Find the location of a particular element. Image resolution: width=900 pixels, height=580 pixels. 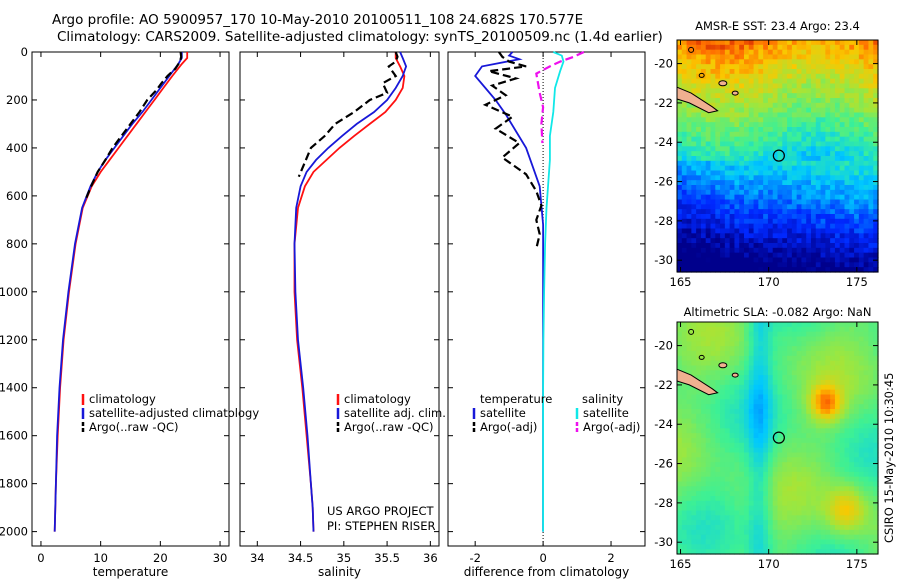

map-y-tick-label: -30 is located at coordinates (663, 542).